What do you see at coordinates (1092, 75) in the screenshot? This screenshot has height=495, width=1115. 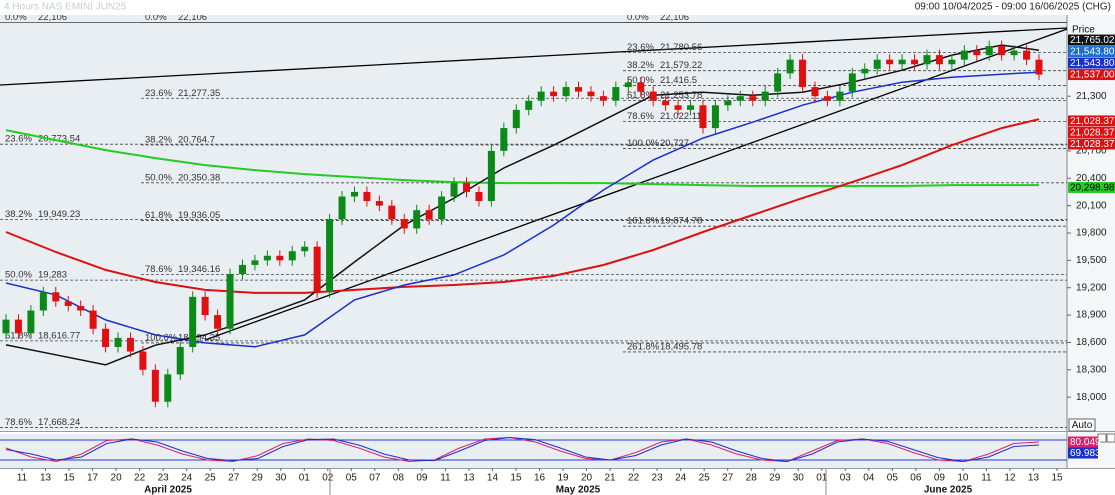 I see `price-label: 21,537.00` at bounding box center [1092, 75].